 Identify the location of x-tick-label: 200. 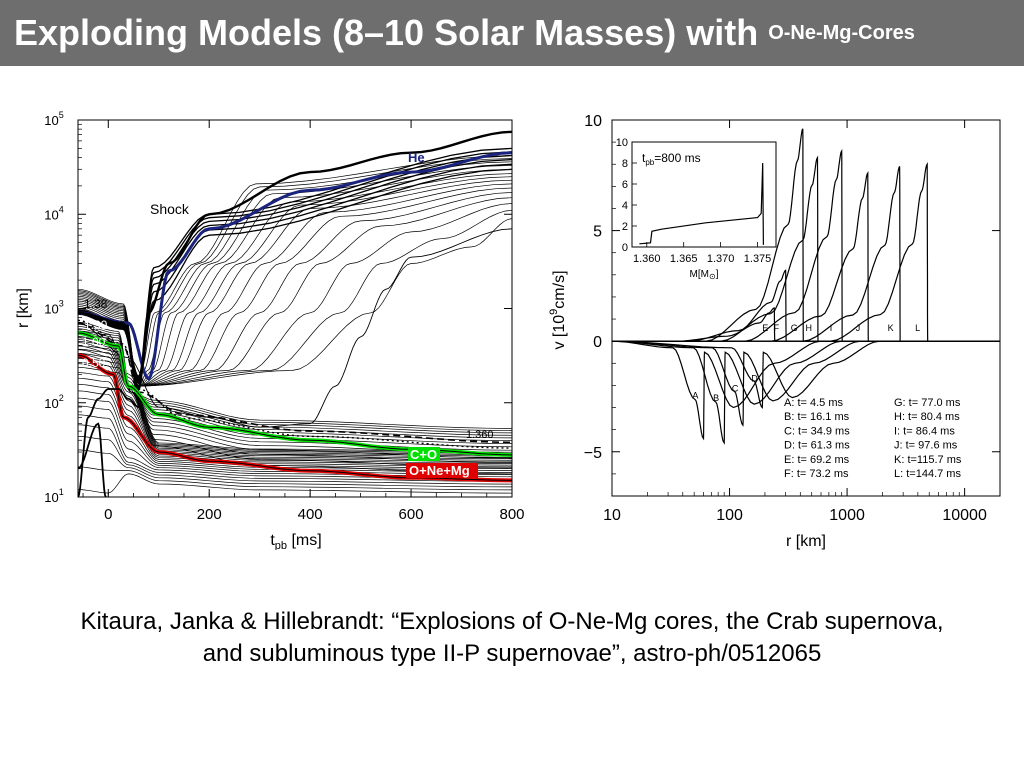
(209, 514).